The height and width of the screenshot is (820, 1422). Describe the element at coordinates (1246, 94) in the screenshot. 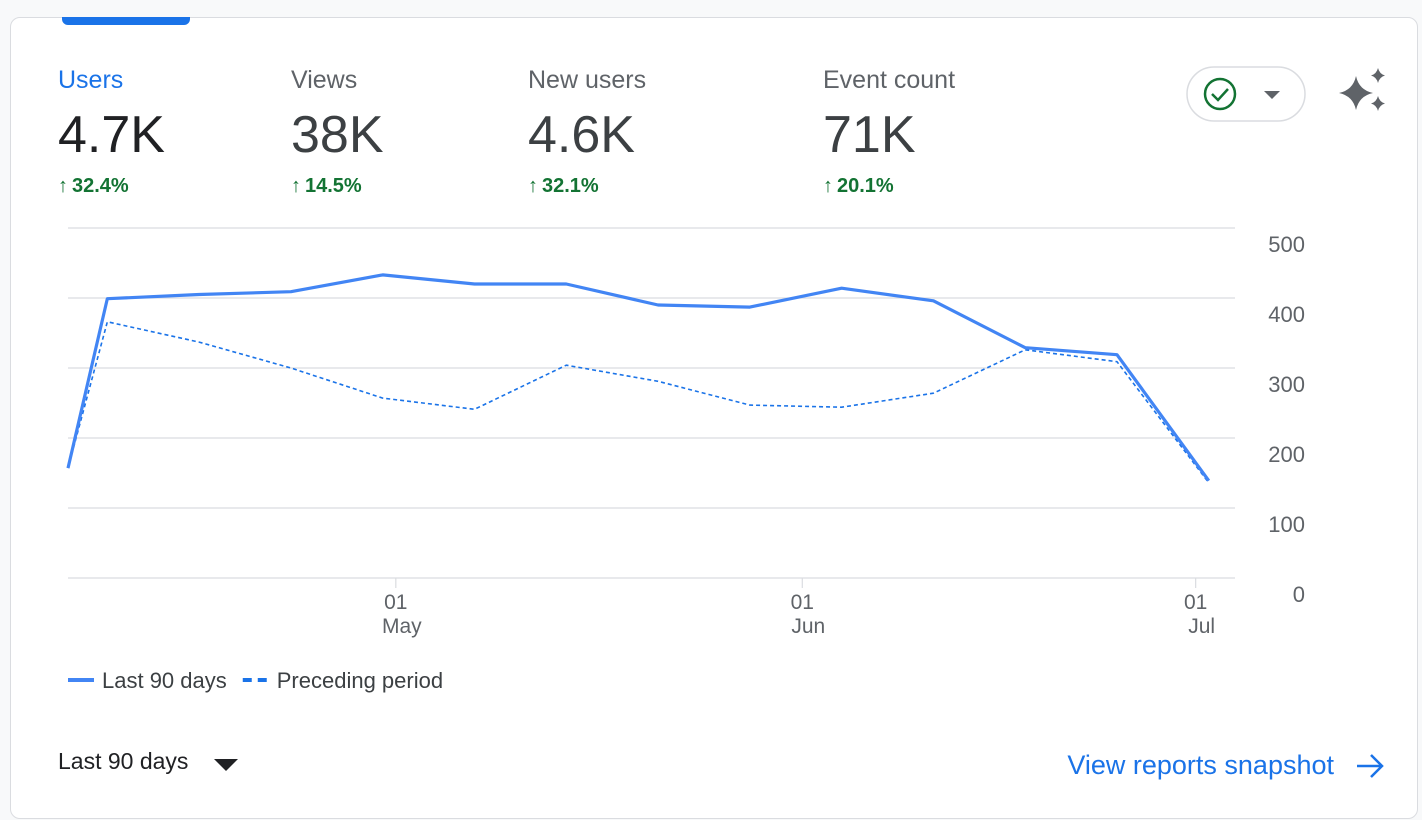

I see `status-button` at that location.